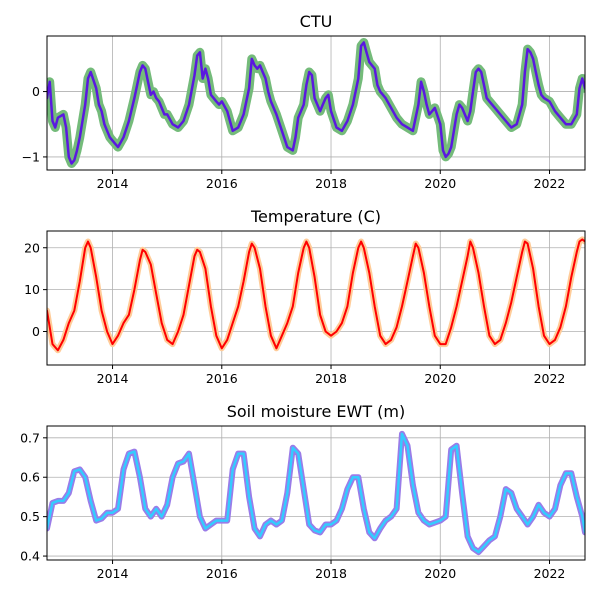 The height and width of the screenshot is (600, 600). I want to click on y-tick-label: 0.7, so click(30, 437).